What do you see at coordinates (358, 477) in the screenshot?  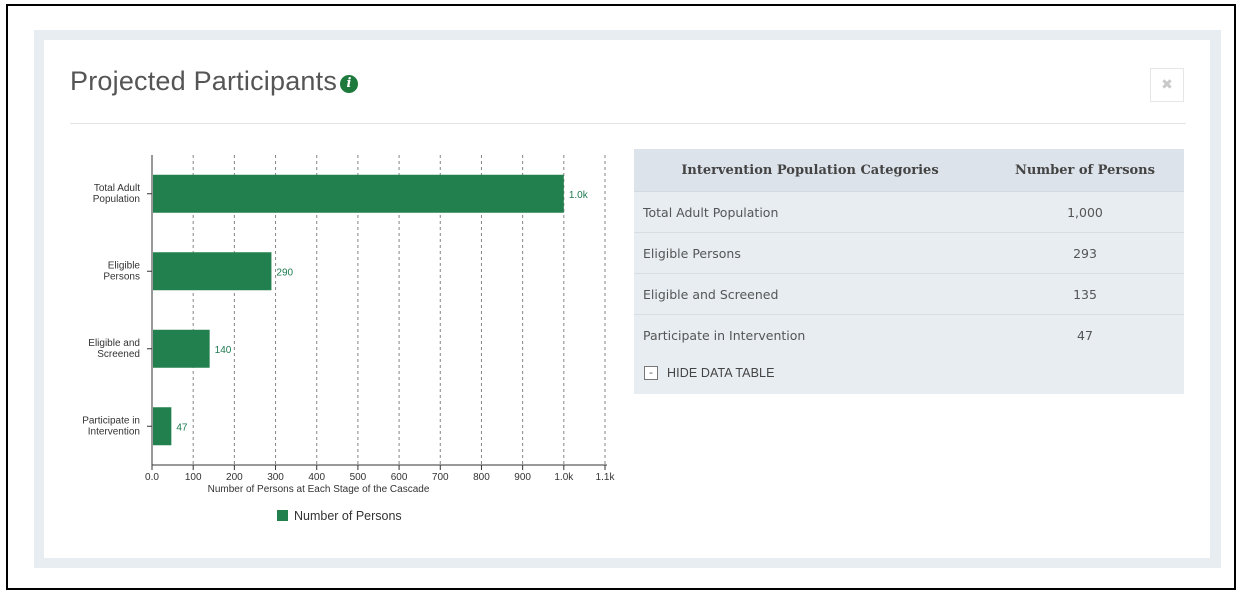 I see `x-tick-label: 500` at bounding box center [358, 477].